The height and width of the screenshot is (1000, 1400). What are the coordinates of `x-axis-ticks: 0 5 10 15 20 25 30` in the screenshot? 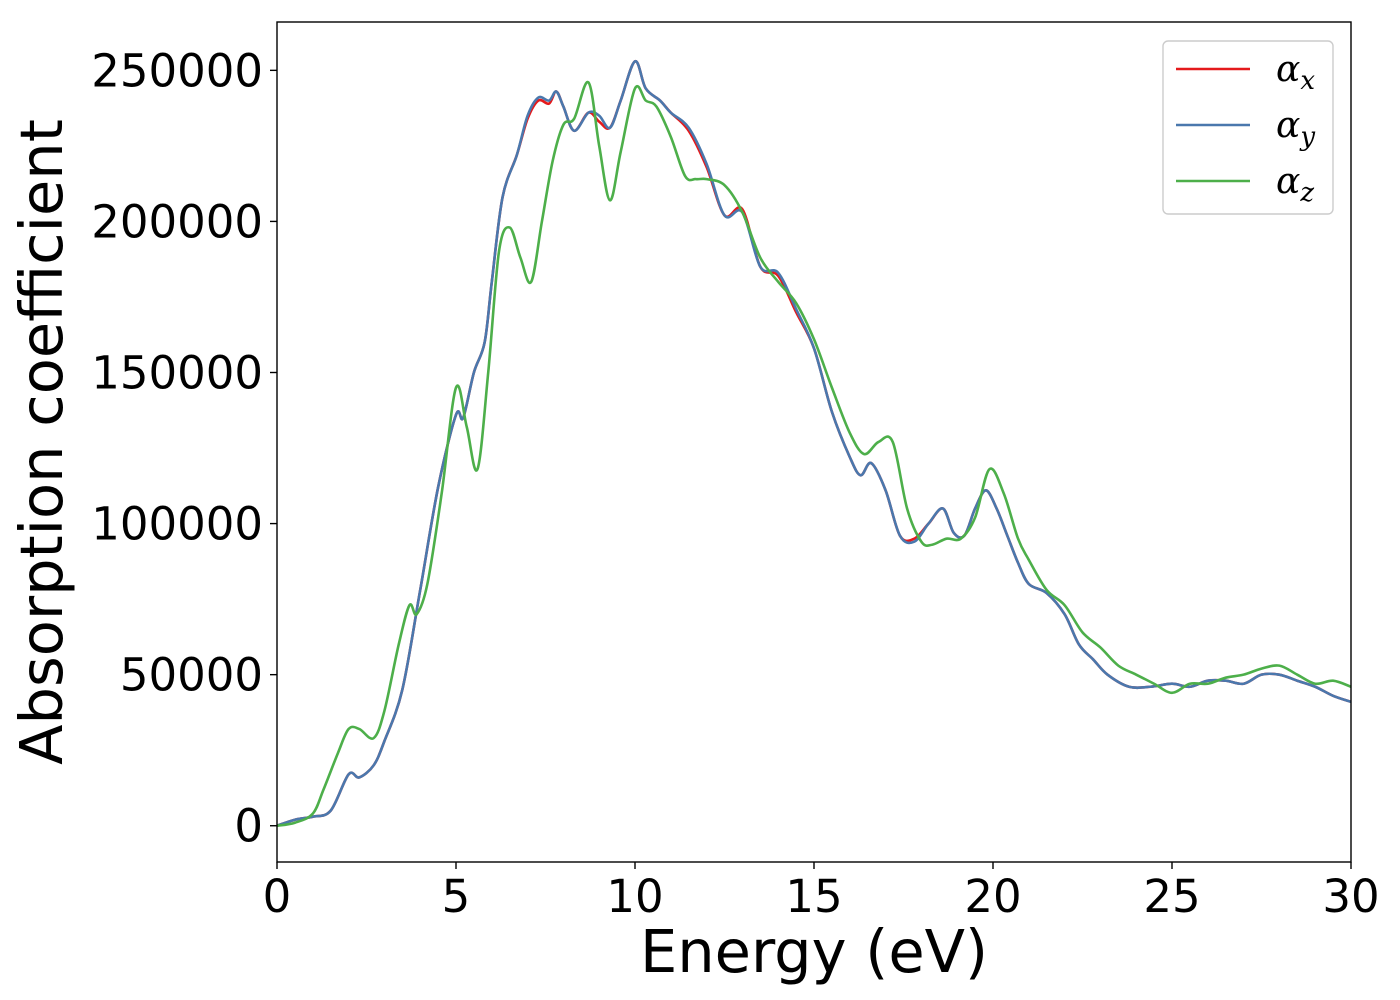 It's located at (821, 892).